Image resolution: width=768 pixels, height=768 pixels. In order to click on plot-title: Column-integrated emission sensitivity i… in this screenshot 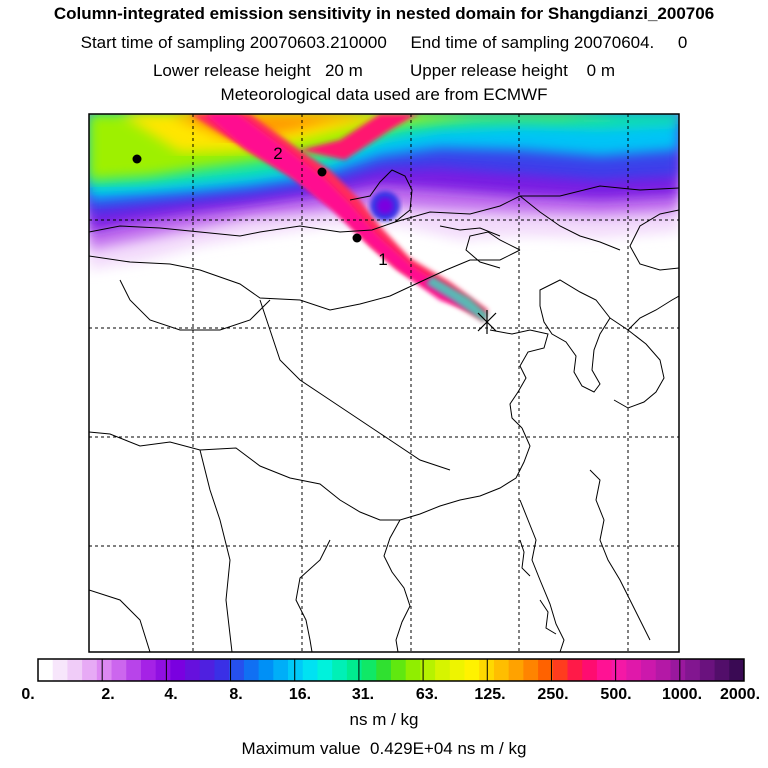, I will do `click(384, 13)`.